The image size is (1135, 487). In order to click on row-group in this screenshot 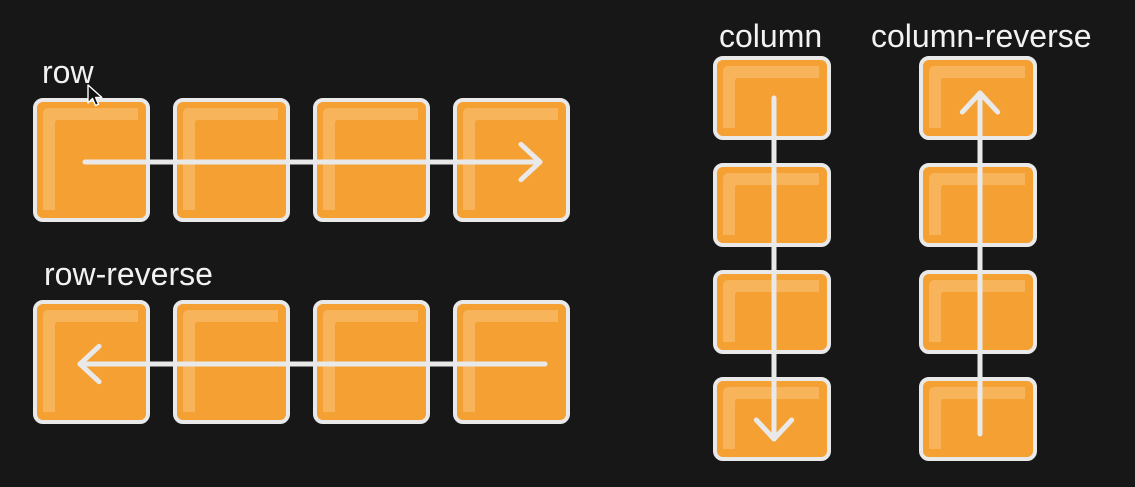, I will do `click(301, 160)`.